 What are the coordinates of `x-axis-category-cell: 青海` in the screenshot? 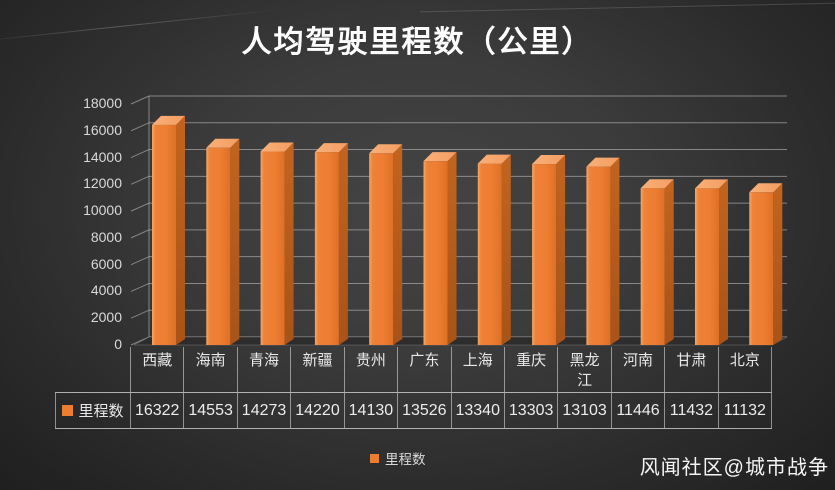 It's located at (263, 369).